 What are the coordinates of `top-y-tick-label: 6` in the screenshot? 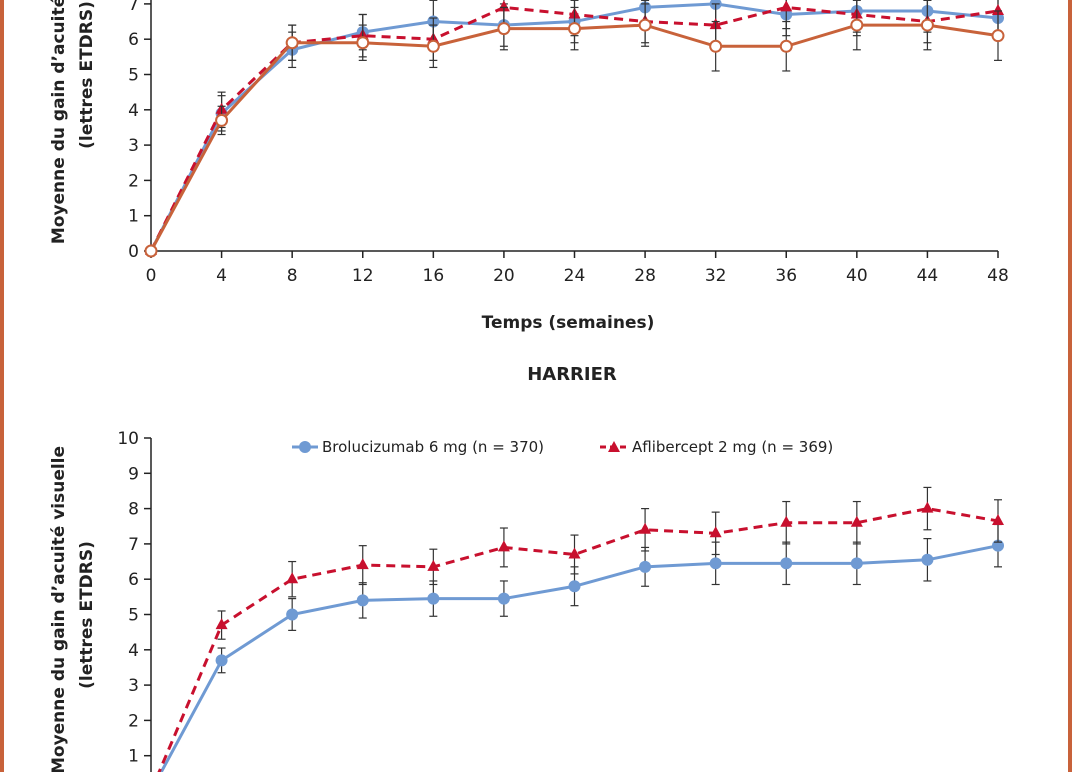 It's located at (133, 40).